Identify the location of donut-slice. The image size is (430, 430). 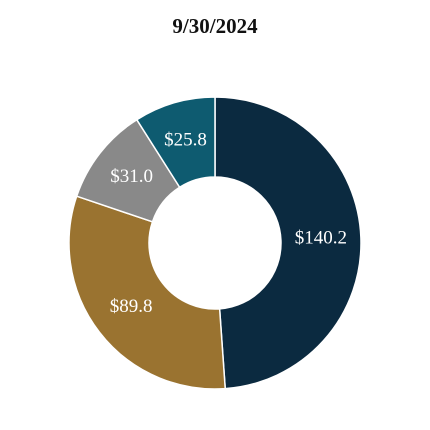
(175, 142).